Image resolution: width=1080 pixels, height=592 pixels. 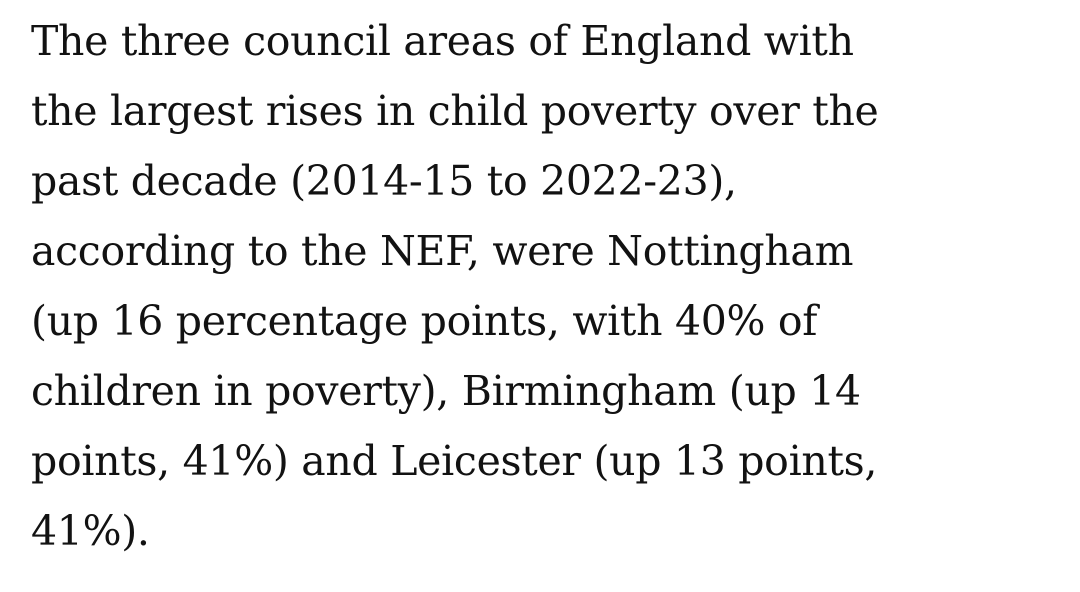 What do you see at coordinates (384, 181) in the screenshot?
I see `text-line: past decade (2014-15 to 2022-23),` at bounding box center [384, 181].